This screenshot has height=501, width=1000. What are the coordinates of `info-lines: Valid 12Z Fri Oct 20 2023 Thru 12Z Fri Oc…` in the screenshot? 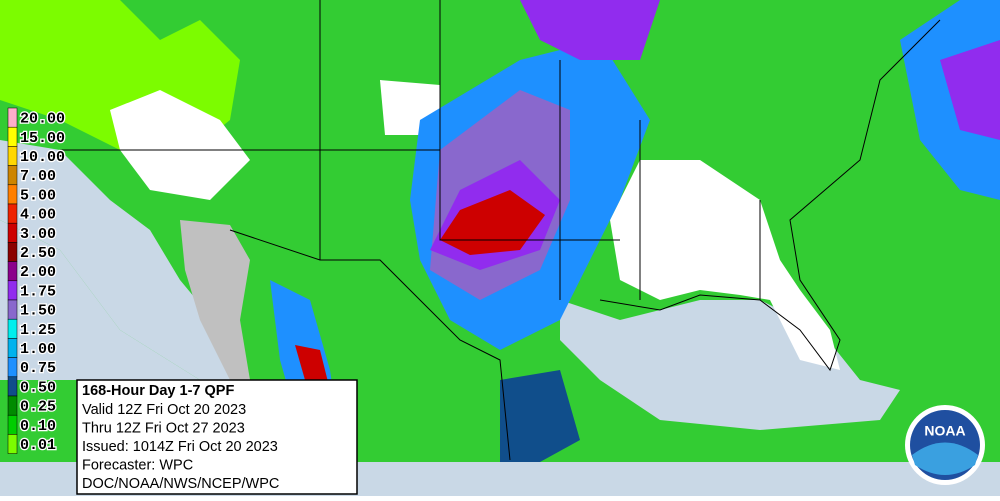 It's located at (180, 447).